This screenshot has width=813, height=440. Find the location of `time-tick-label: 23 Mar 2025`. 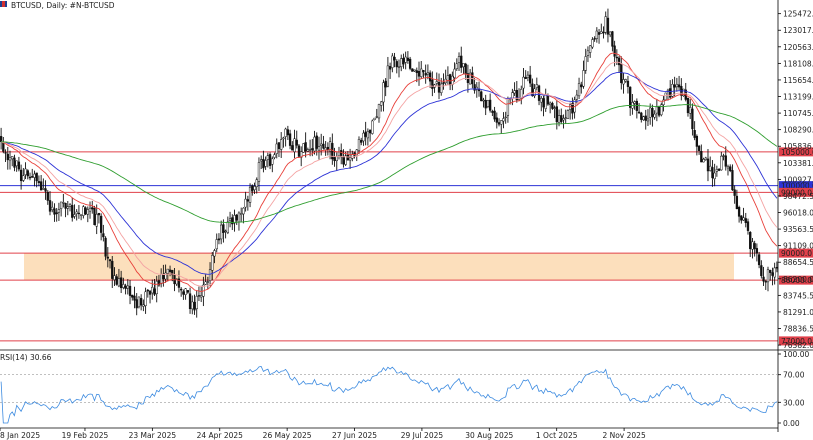

time-tick-label: 23 Mar 2025 is located at coordinates (153, 435).